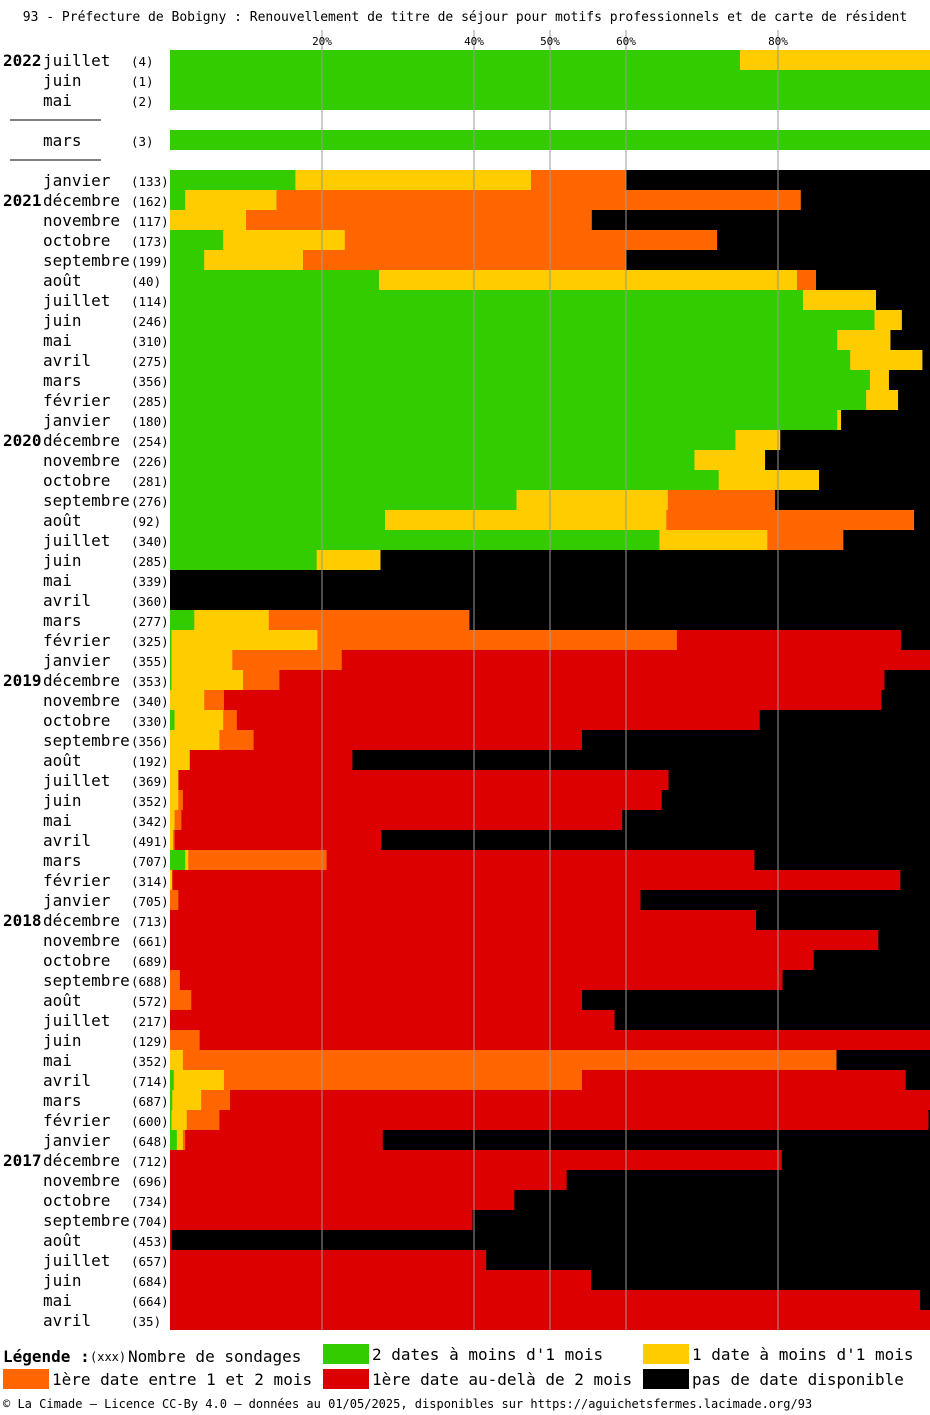 This screenshot has width=930, height=1415. Describe the element at coordinates (150, 421) in the screenshot. I see `count-label: (180)` at that location.